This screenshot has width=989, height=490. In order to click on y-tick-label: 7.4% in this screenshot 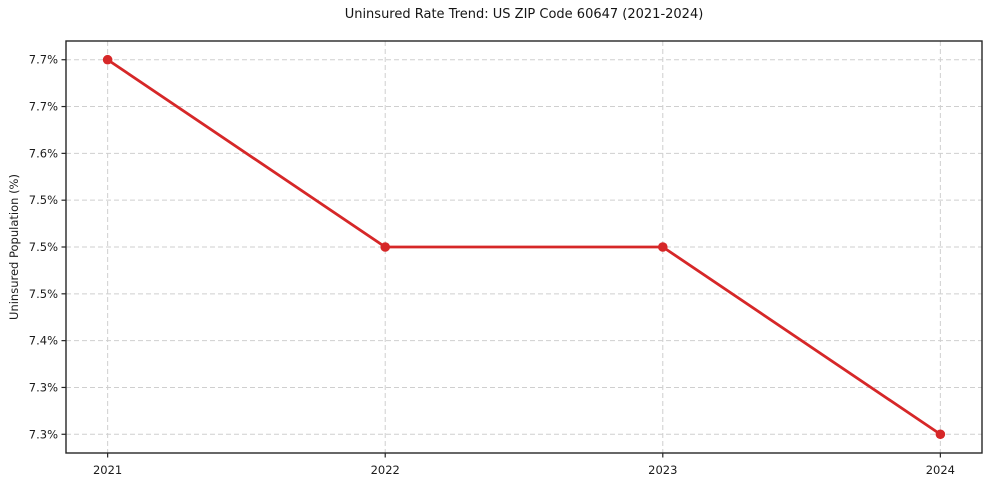, I will do `click(43, 341)`.